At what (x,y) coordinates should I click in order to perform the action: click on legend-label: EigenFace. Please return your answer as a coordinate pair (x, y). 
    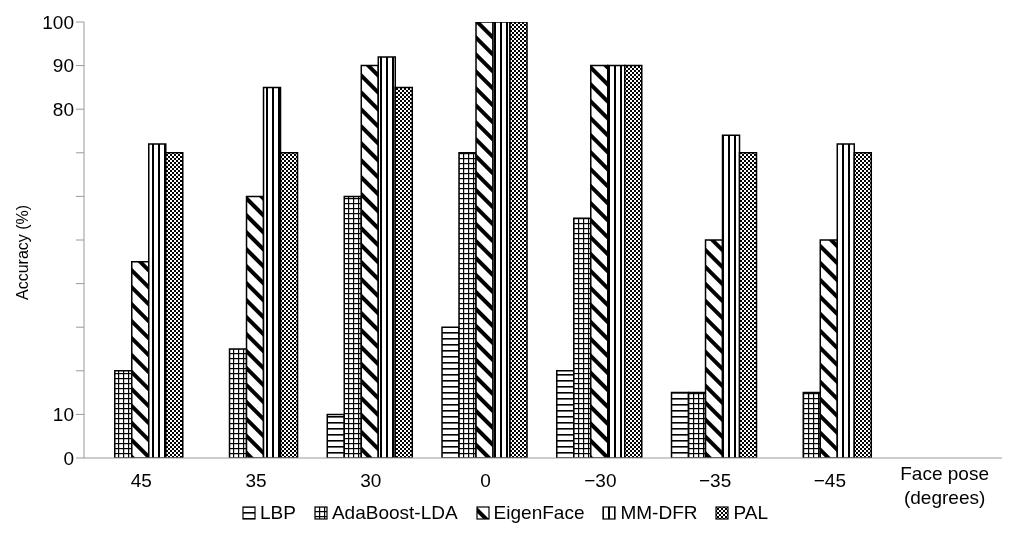
    Looking at the image, I should click on (539, 513).